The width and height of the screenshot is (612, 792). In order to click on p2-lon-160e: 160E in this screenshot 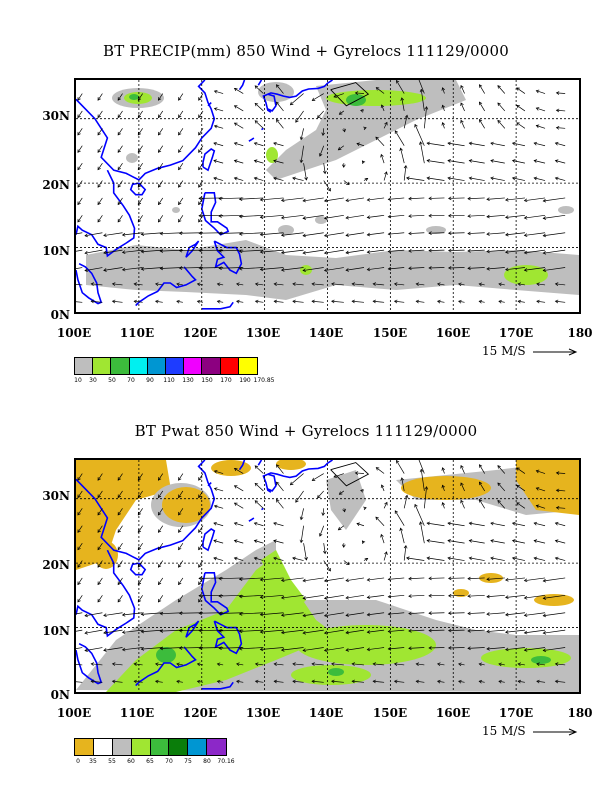, I will do `click(453, 713)`.